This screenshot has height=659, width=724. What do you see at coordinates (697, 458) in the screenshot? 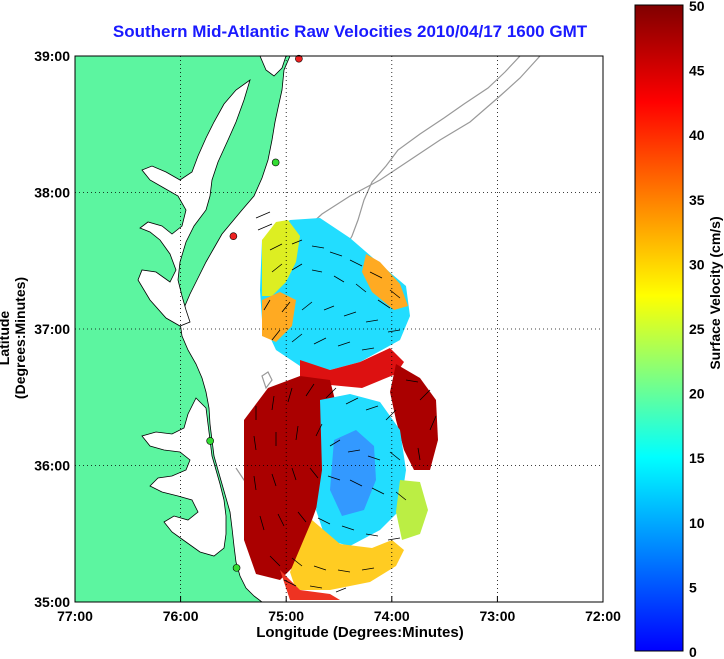
I see `colorbar-tick: 15` at bounding box center [697, 458].